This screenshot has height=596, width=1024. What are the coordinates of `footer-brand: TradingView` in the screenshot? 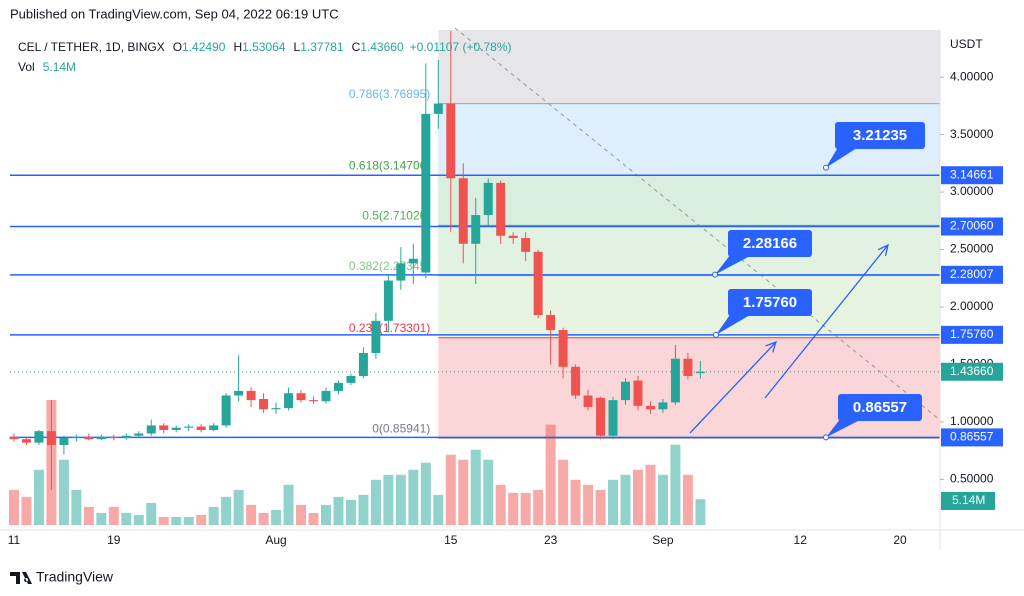 It's located at (75, 577).